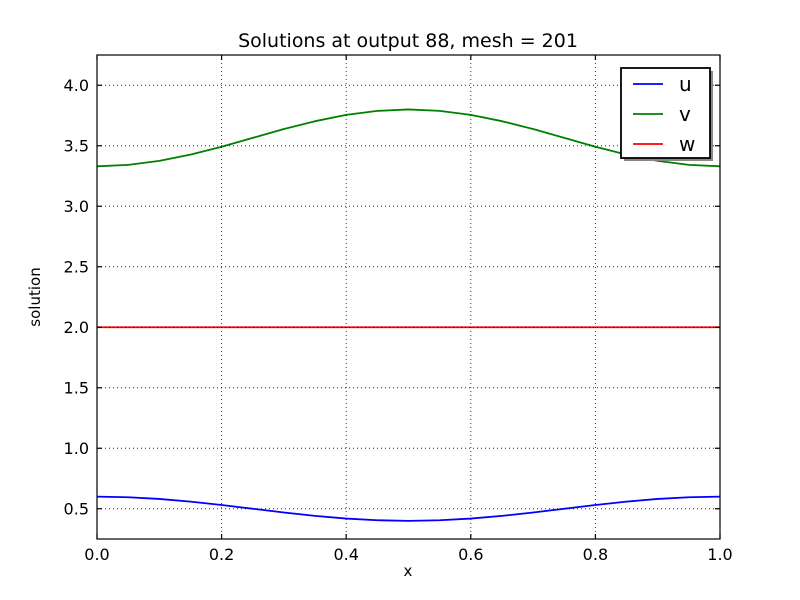 The image size is (800, 600). I want to click on series-line-v, so click(408, 138).